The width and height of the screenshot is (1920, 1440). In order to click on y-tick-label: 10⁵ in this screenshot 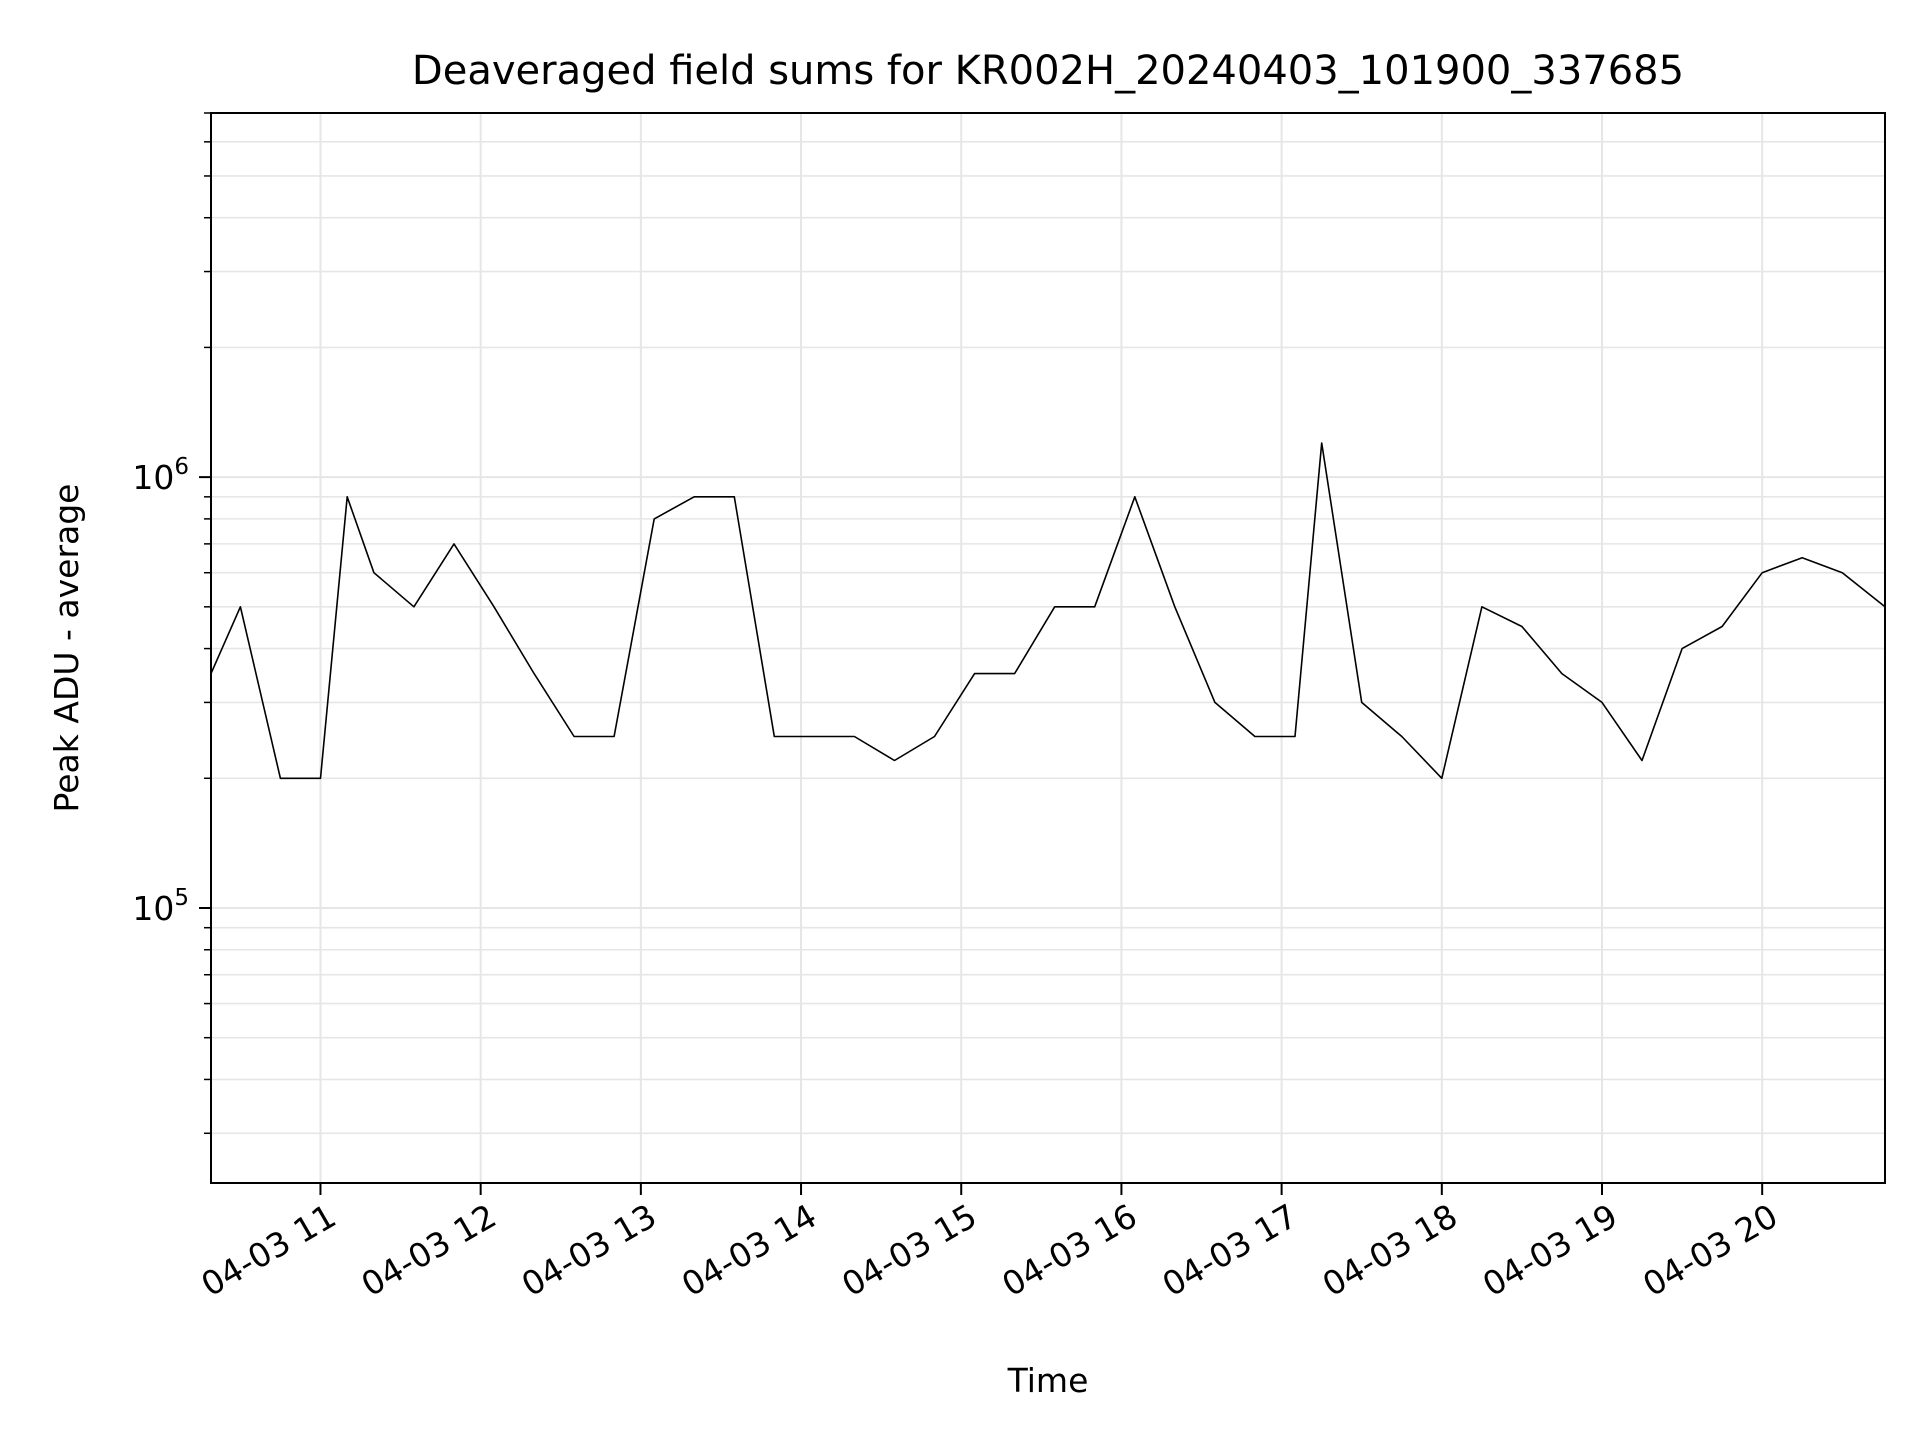, I will do `click(160, 906)`.